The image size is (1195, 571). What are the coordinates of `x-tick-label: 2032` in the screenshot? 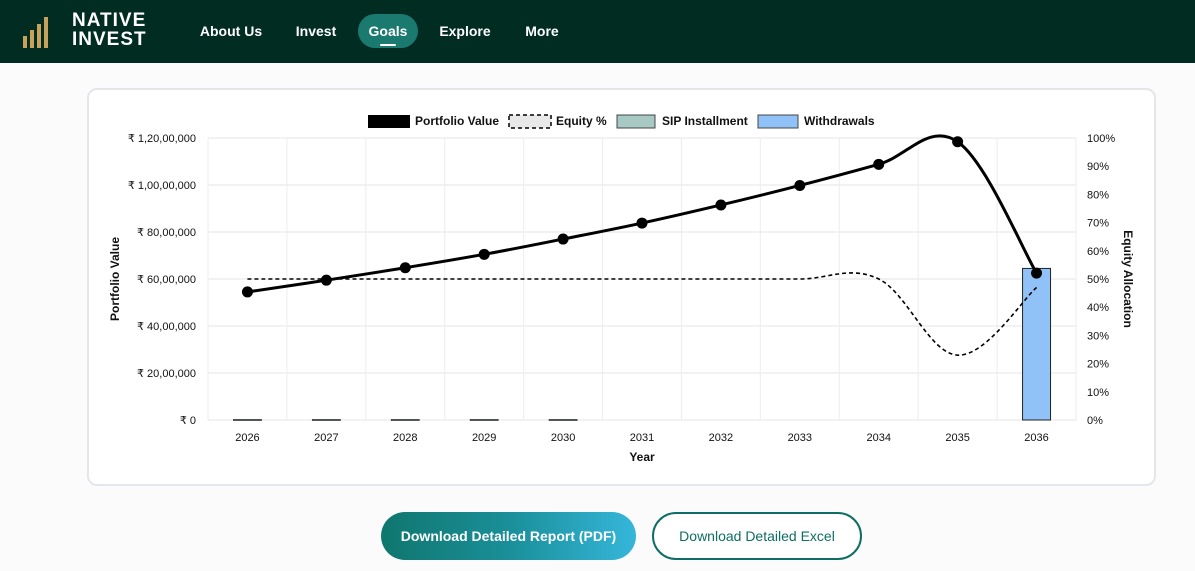 It's located at (721, 438).